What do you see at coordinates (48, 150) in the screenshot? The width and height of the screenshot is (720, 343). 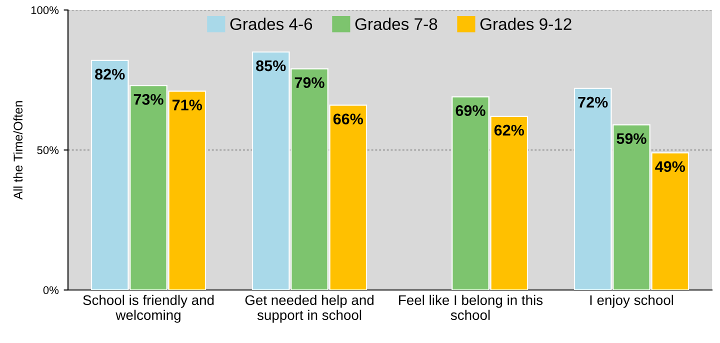 I see `y-tick-label: 50%` at bounding box center [48, 150].